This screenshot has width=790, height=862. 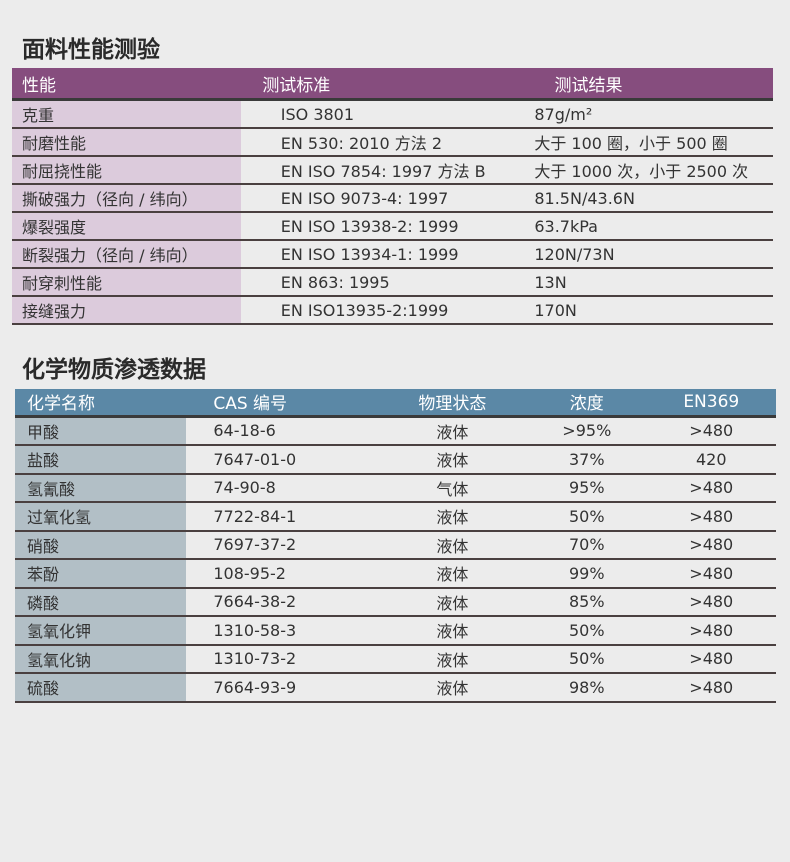 What do you see at coordinates (587, 431) in the screenshot?
I see `table-cell: >95%` at bounding box center [587, 431].